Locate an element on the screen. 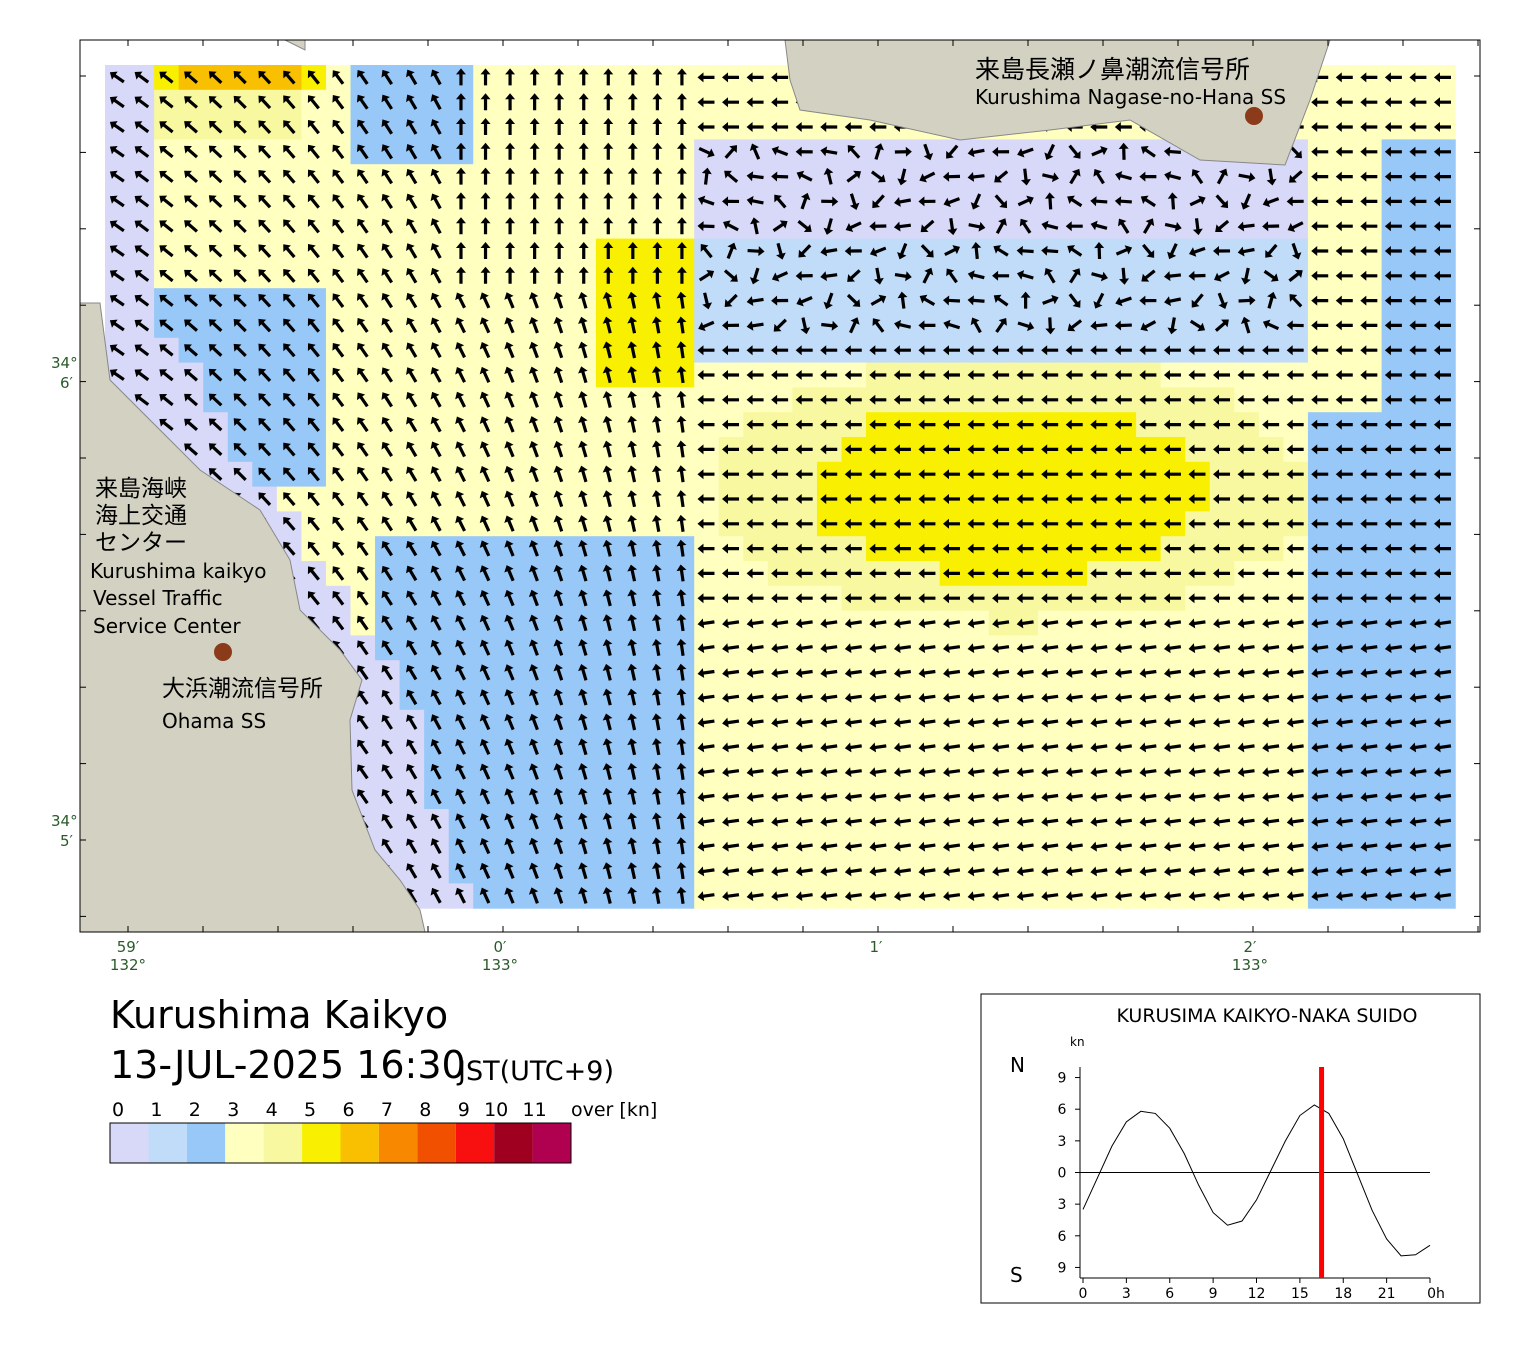 The image size is (1520, 1357). land-west is located at coordinates (252, 617).